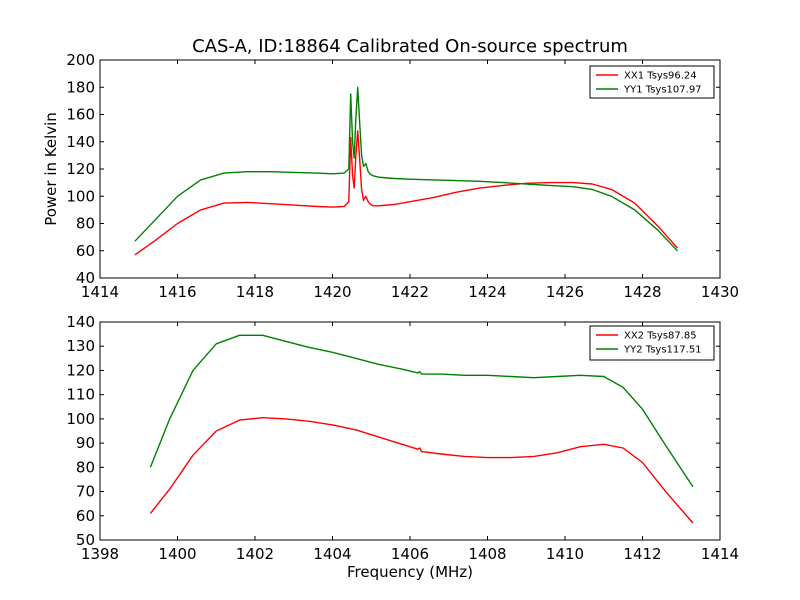  What do you see at coordinates (642, 292) in the screenshot?
I see `x-tick-label: 1428` at bounding box center [642, 292].